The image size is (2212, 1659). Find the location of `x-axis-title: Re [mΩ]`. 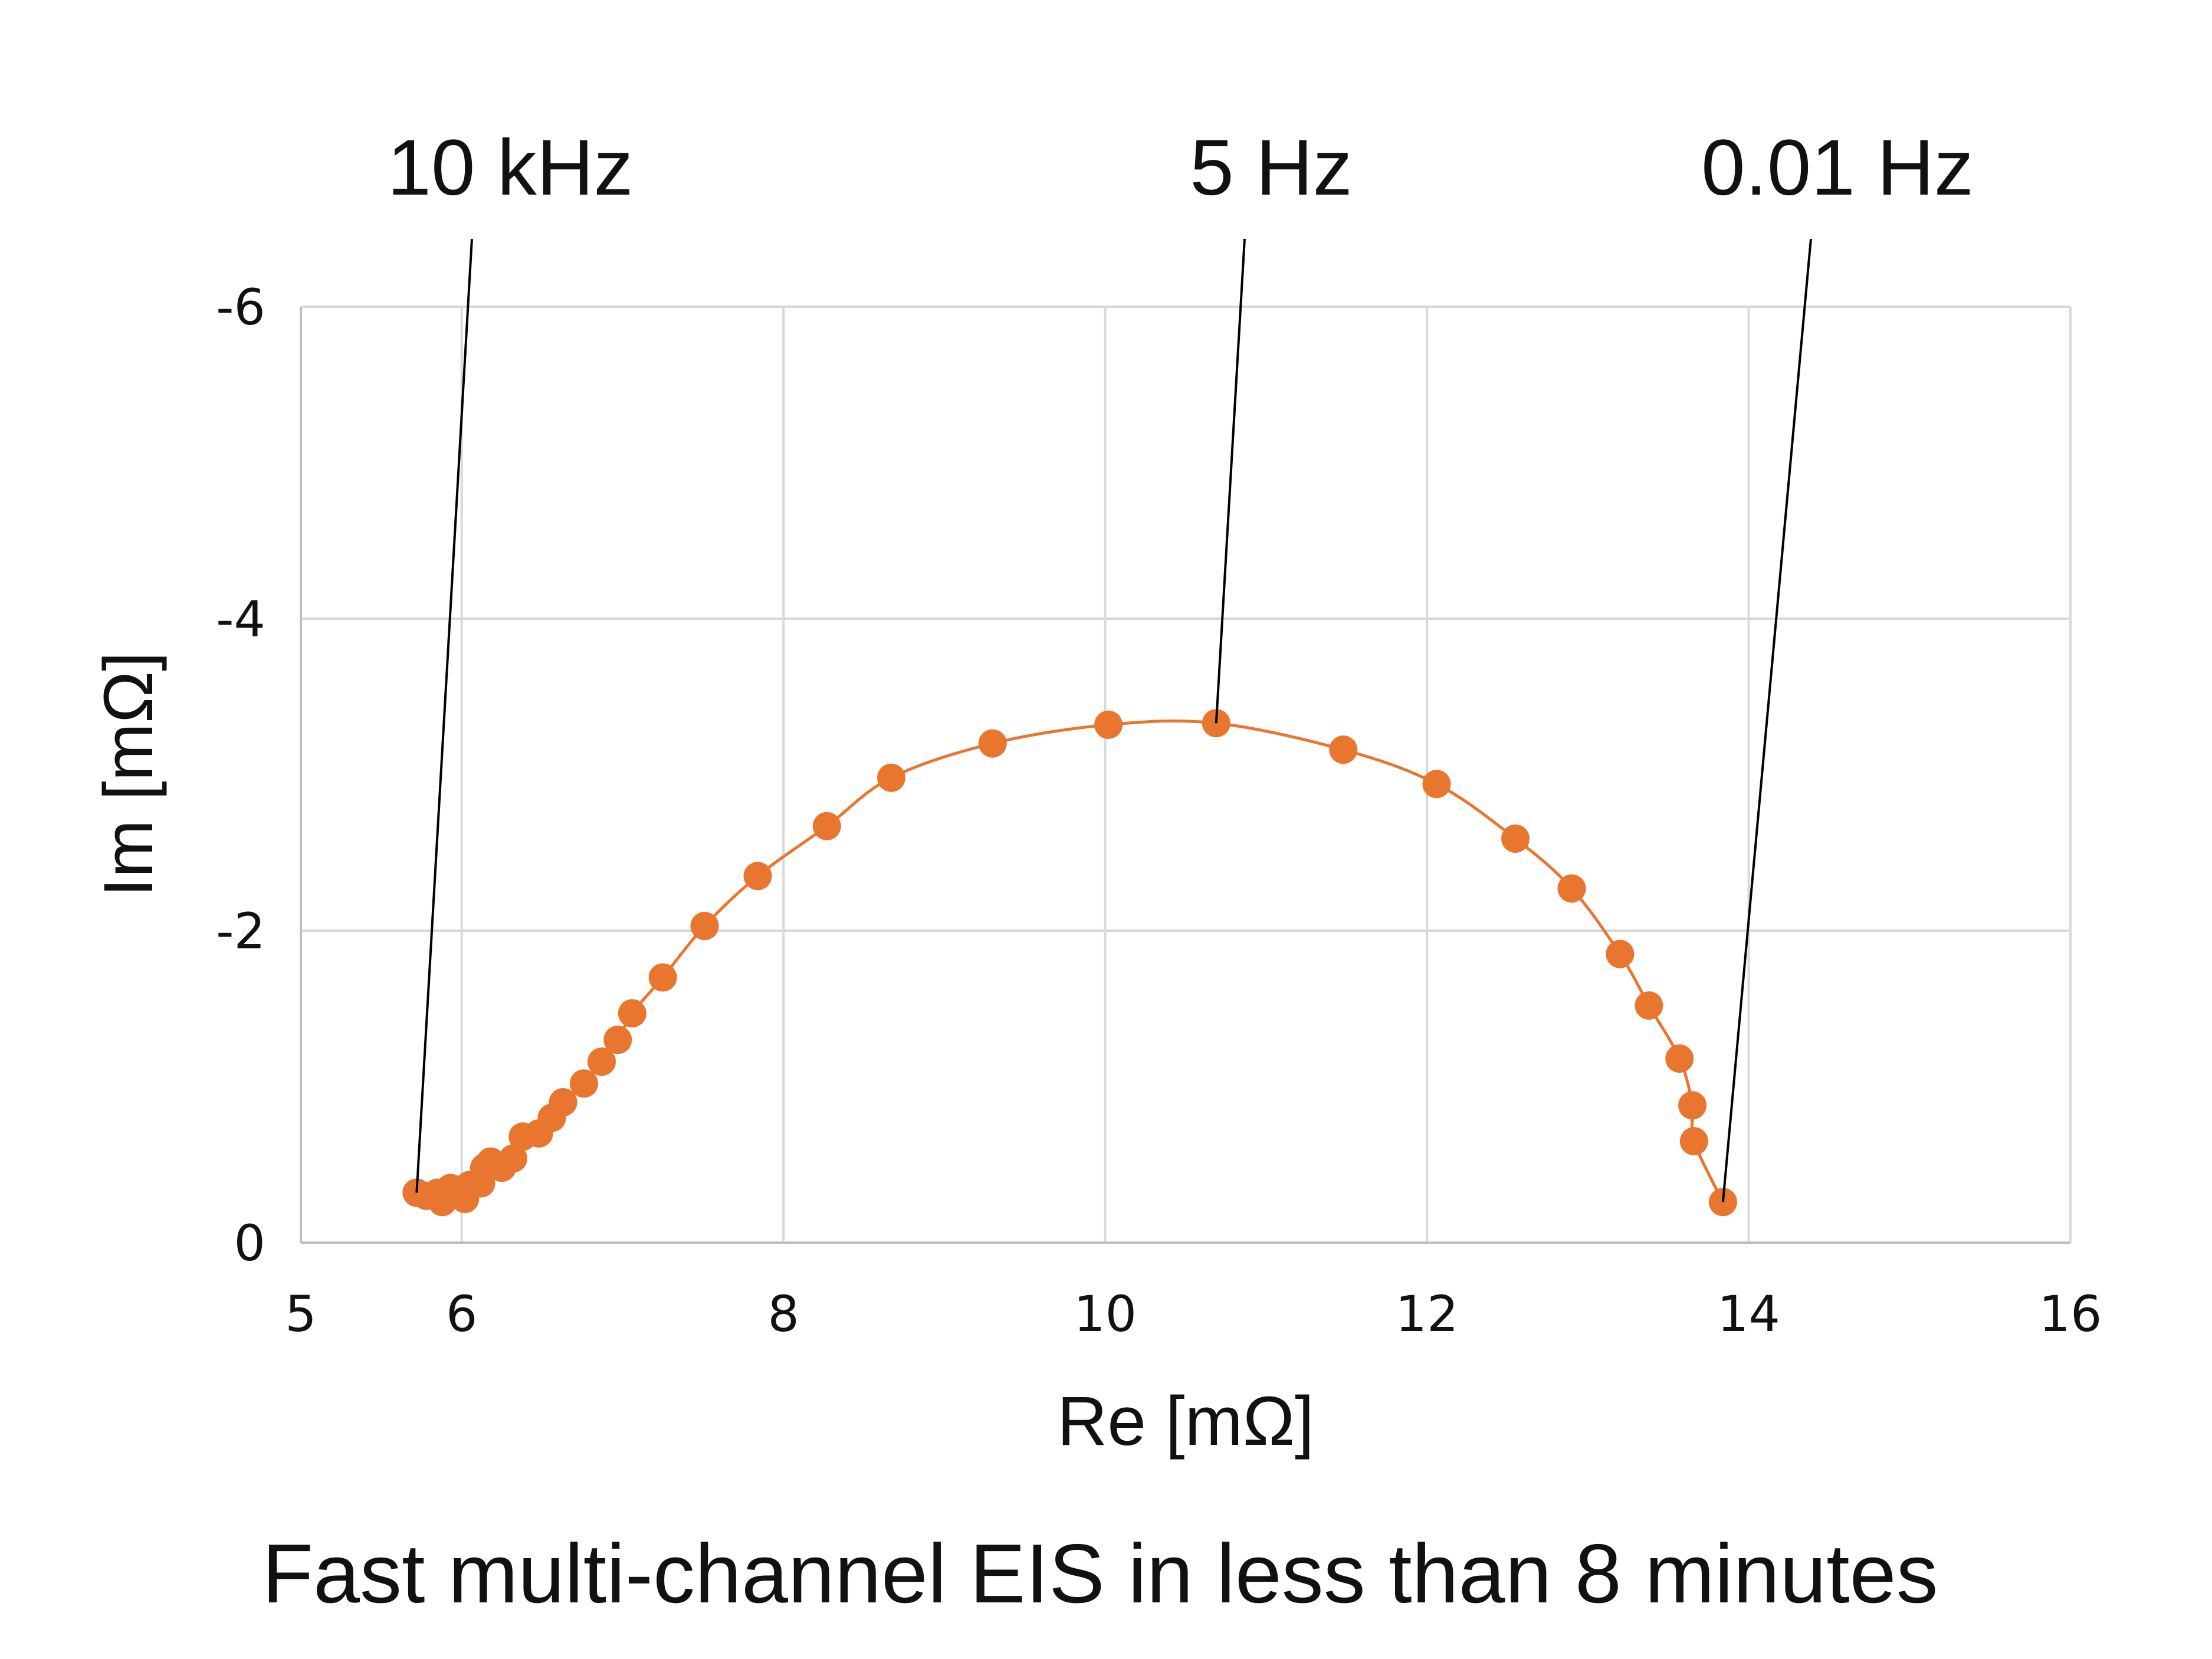

x-axis-title: Re [mΩ] is located at coordinates (1185, 1421).